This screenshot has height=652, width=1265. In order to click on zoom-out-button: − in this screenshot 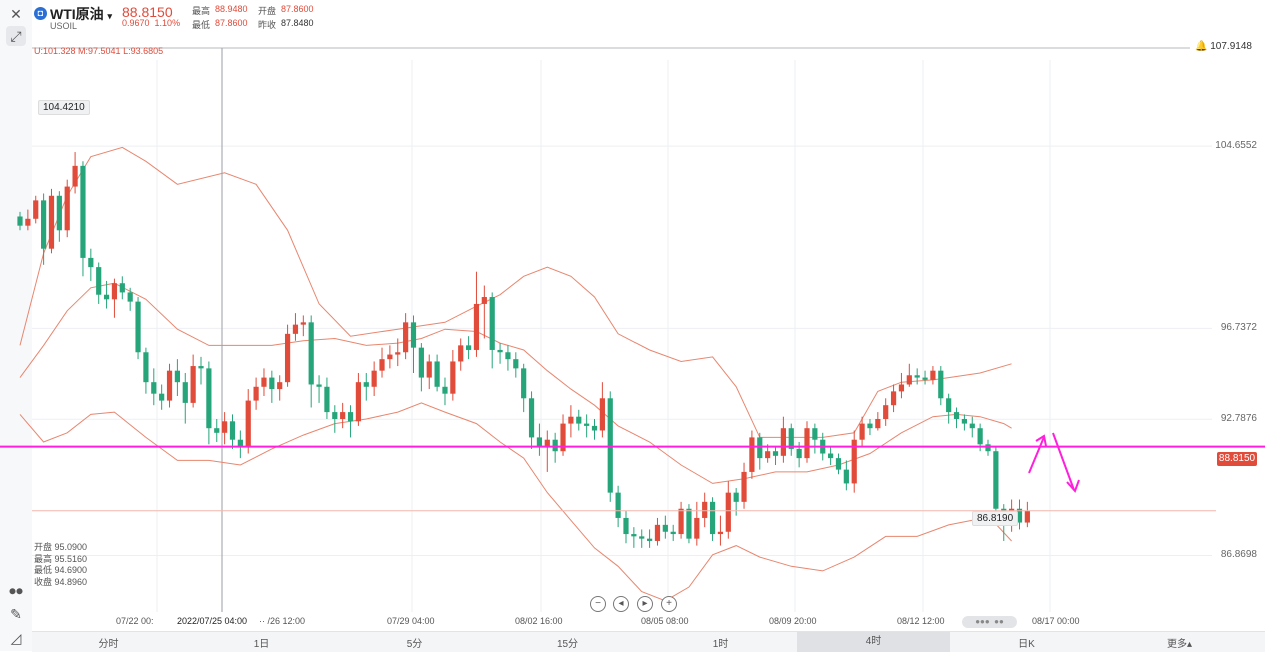, I will do `click(598, 604)`.